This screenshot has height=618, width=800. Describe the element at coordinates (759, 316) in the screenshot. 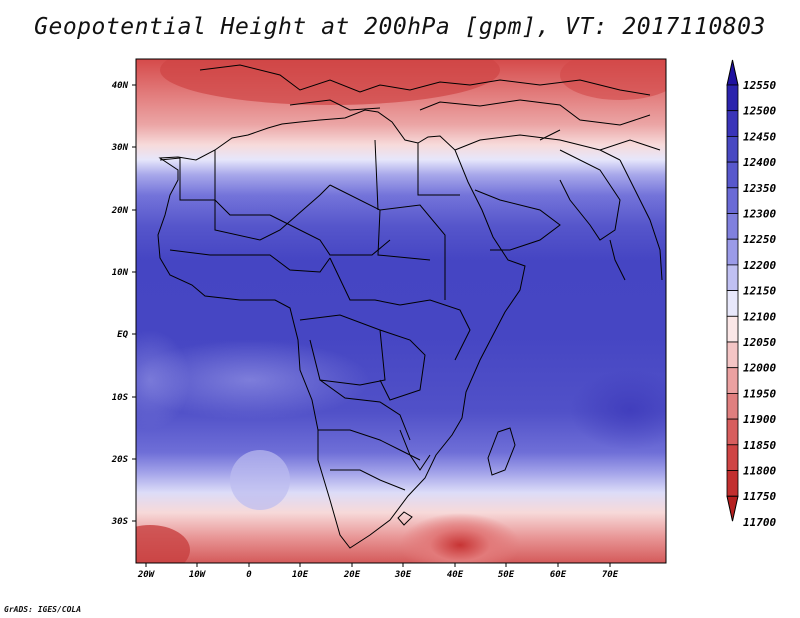

I see `colorbar-label: 12100` at that location.